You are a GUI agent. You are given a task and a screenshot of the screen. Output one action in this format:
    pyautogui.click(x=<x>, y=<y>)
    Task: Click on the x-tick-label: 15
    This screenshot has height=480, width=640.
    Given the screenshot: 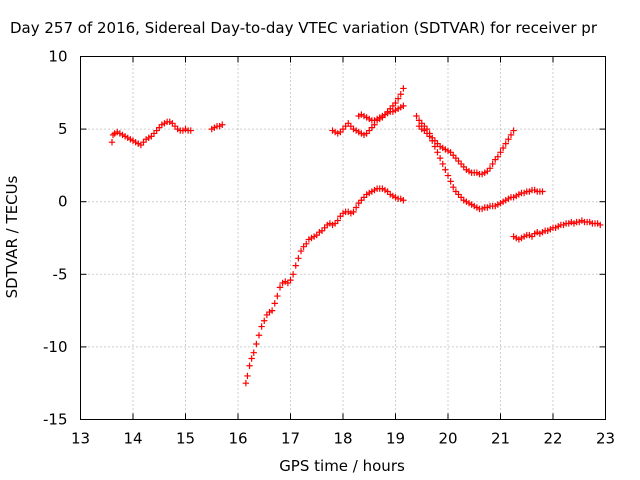 What is the action you would take?
    pyautogui.click(x=185, y=439)
    